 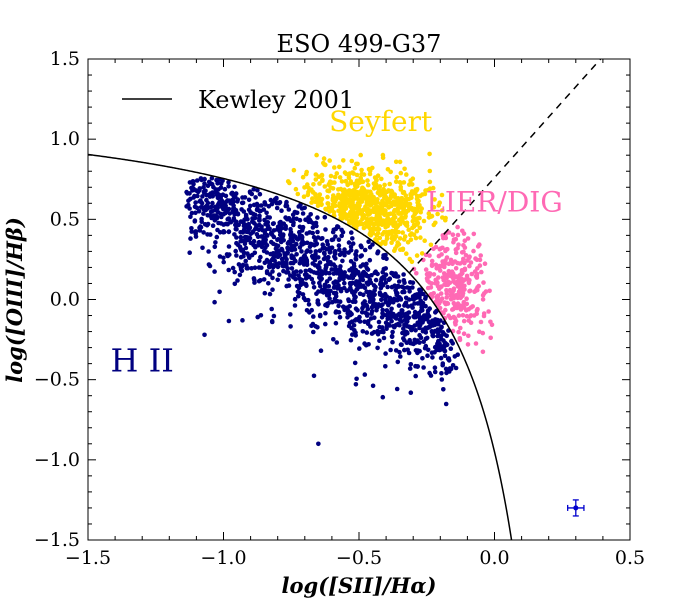 What do you see at coordinates (494, 201) in the screenshot?
I see `region-label-lier-dig: LIER/DIG` at bounding box center [494, 201].